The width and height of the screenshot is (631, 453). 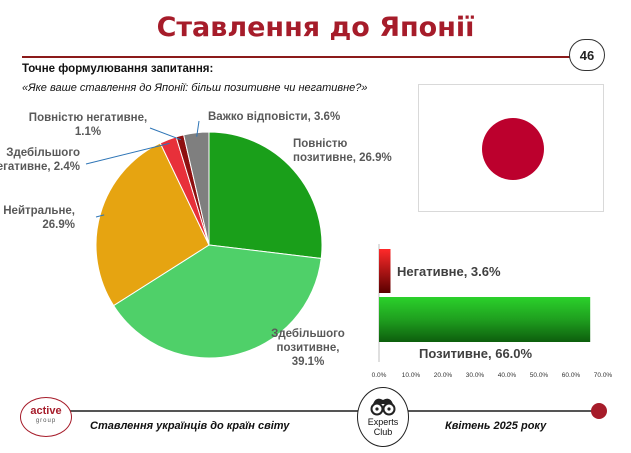 I want to click on title-divider, so click(x=296, y=57).